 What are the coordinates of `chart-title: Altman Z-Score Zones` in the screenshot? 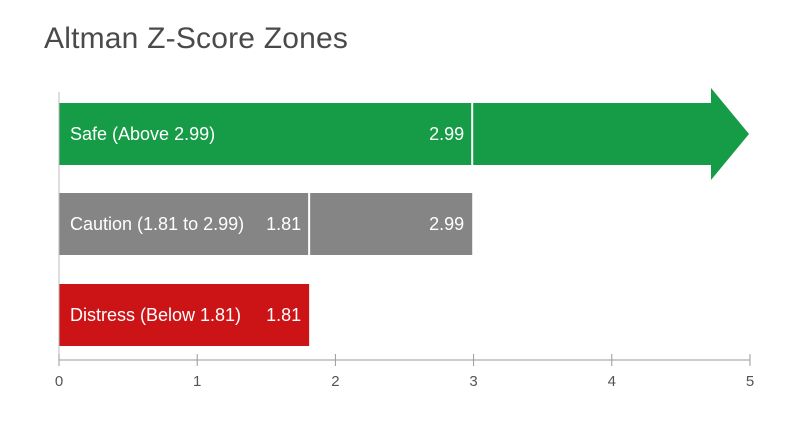 It's located at (196, 38).